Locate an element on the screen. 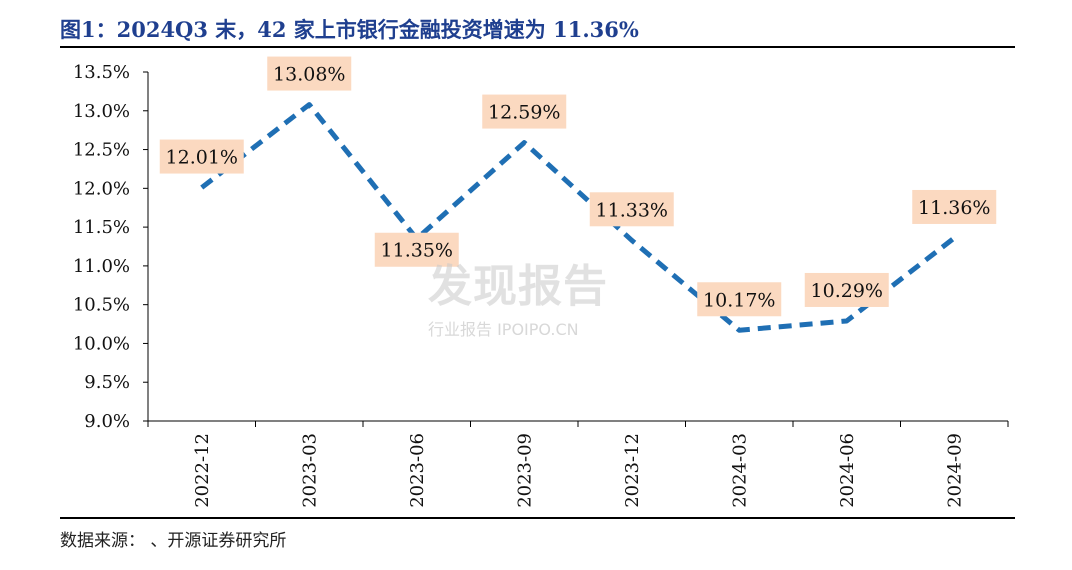 Image resolution: width=1072 pixels, height=570 pixels. data-label-text: 12.59% is located at coordinates (524, 113).